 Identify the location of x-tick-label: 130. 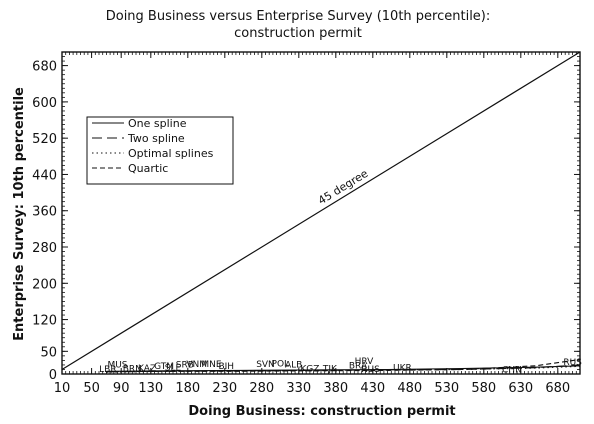
(150, 388).